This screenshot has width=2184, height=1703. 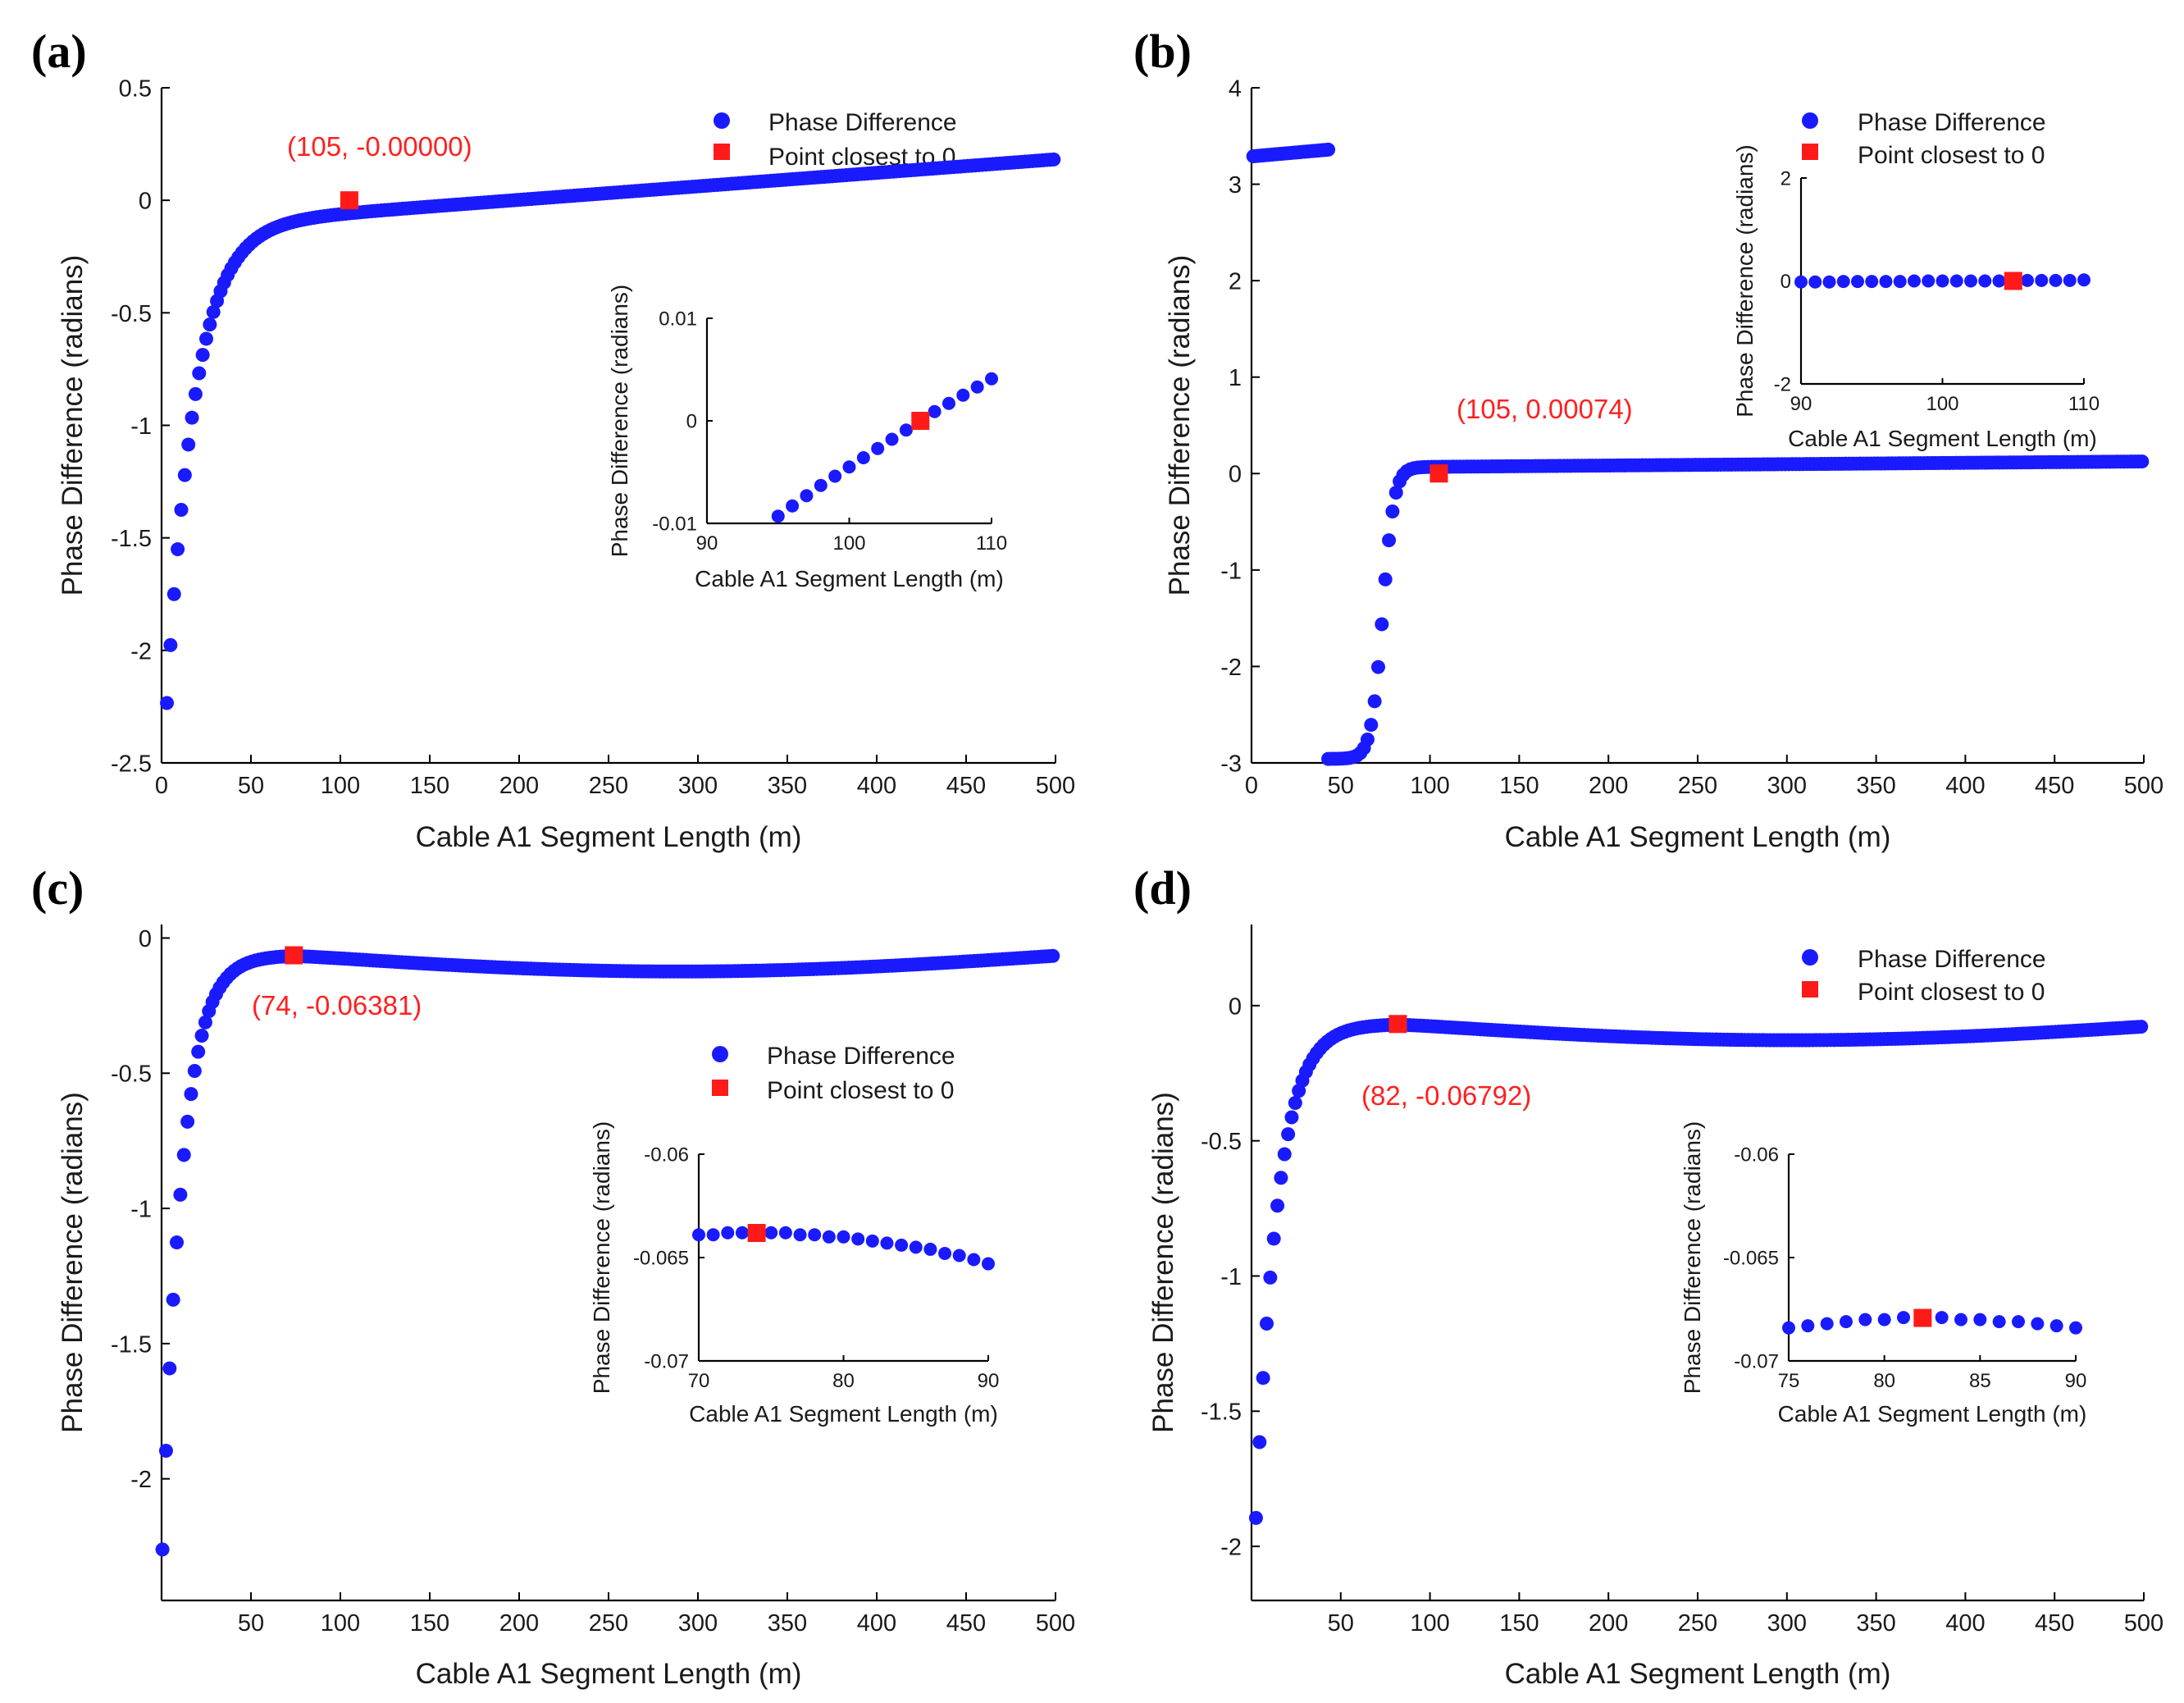 What do you see at coordinates (519, 1623) in the screenshot?
I see `x-tick-label: 200` at bounding box center [519, 1623].